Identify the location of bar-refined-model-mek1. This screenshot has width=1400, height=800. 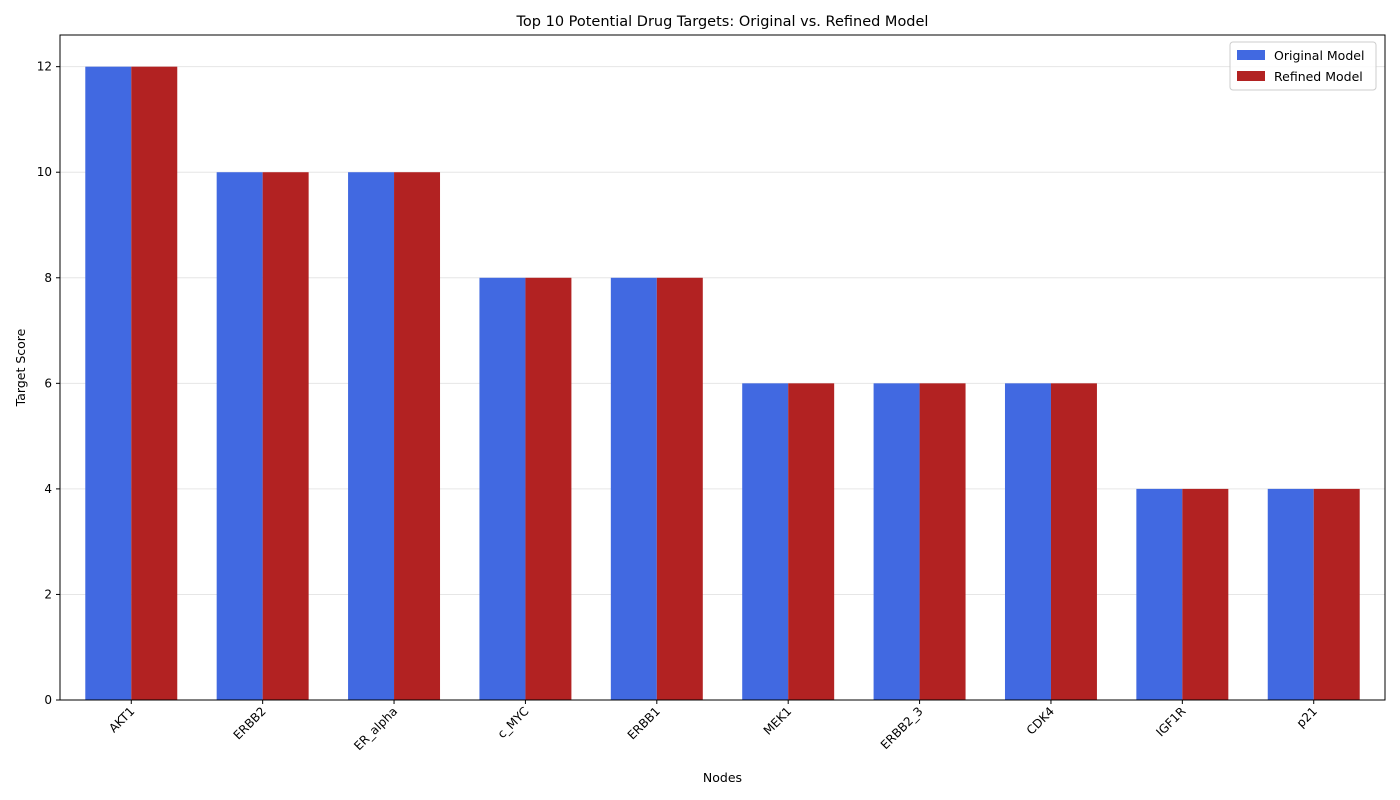
(811, 541).